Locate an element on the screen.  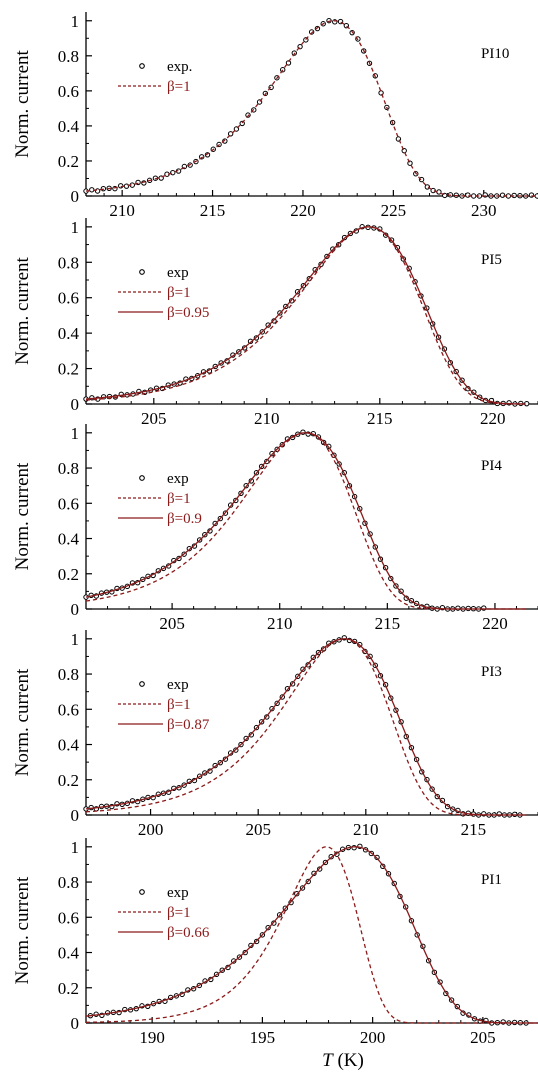
panel-label: PI3 is located at coordinates (491, 672).